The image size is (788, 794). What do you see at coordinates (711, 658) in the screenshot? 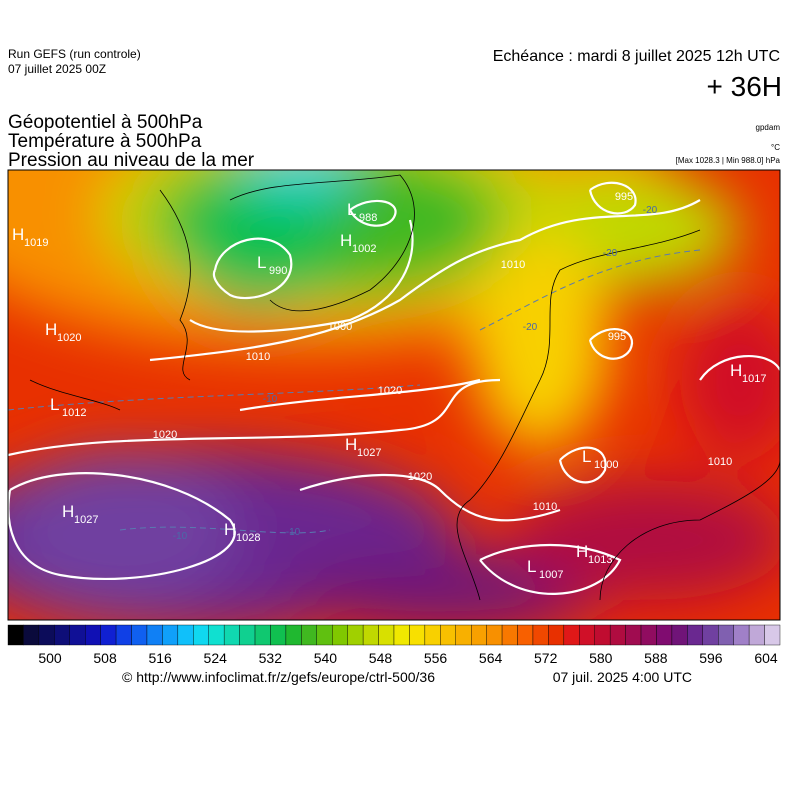
I see `colorbar-tick-label: 596` at bounding box center [711, 658].